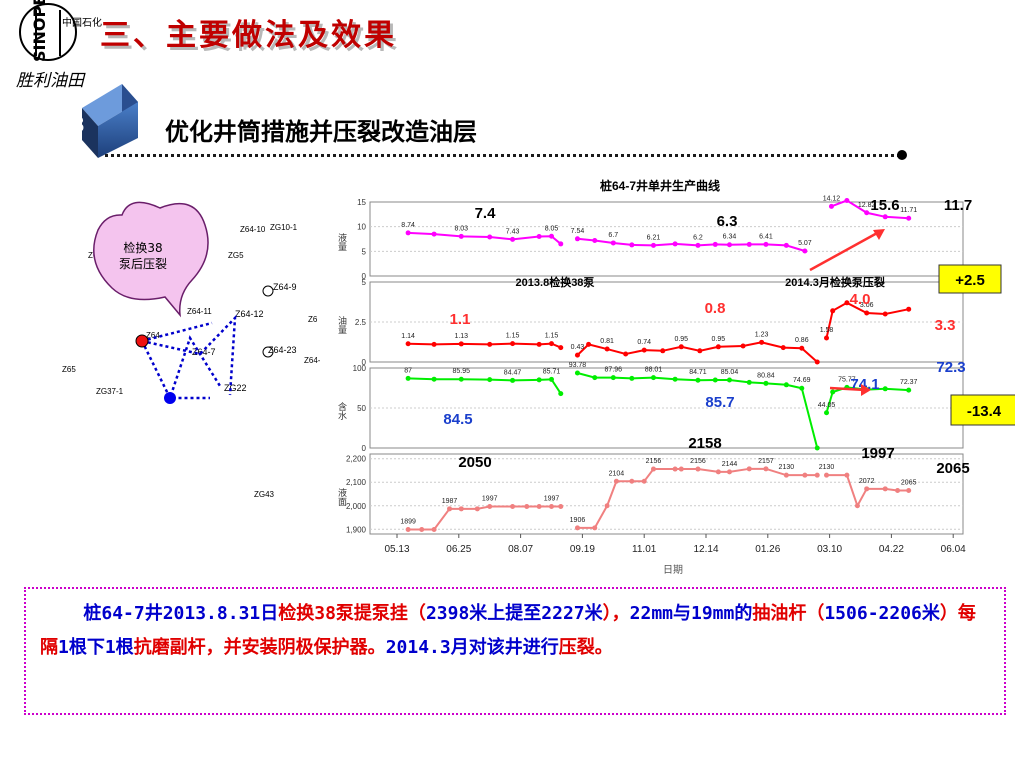  I want to click on average-label: 3.3, so click(945, 325).